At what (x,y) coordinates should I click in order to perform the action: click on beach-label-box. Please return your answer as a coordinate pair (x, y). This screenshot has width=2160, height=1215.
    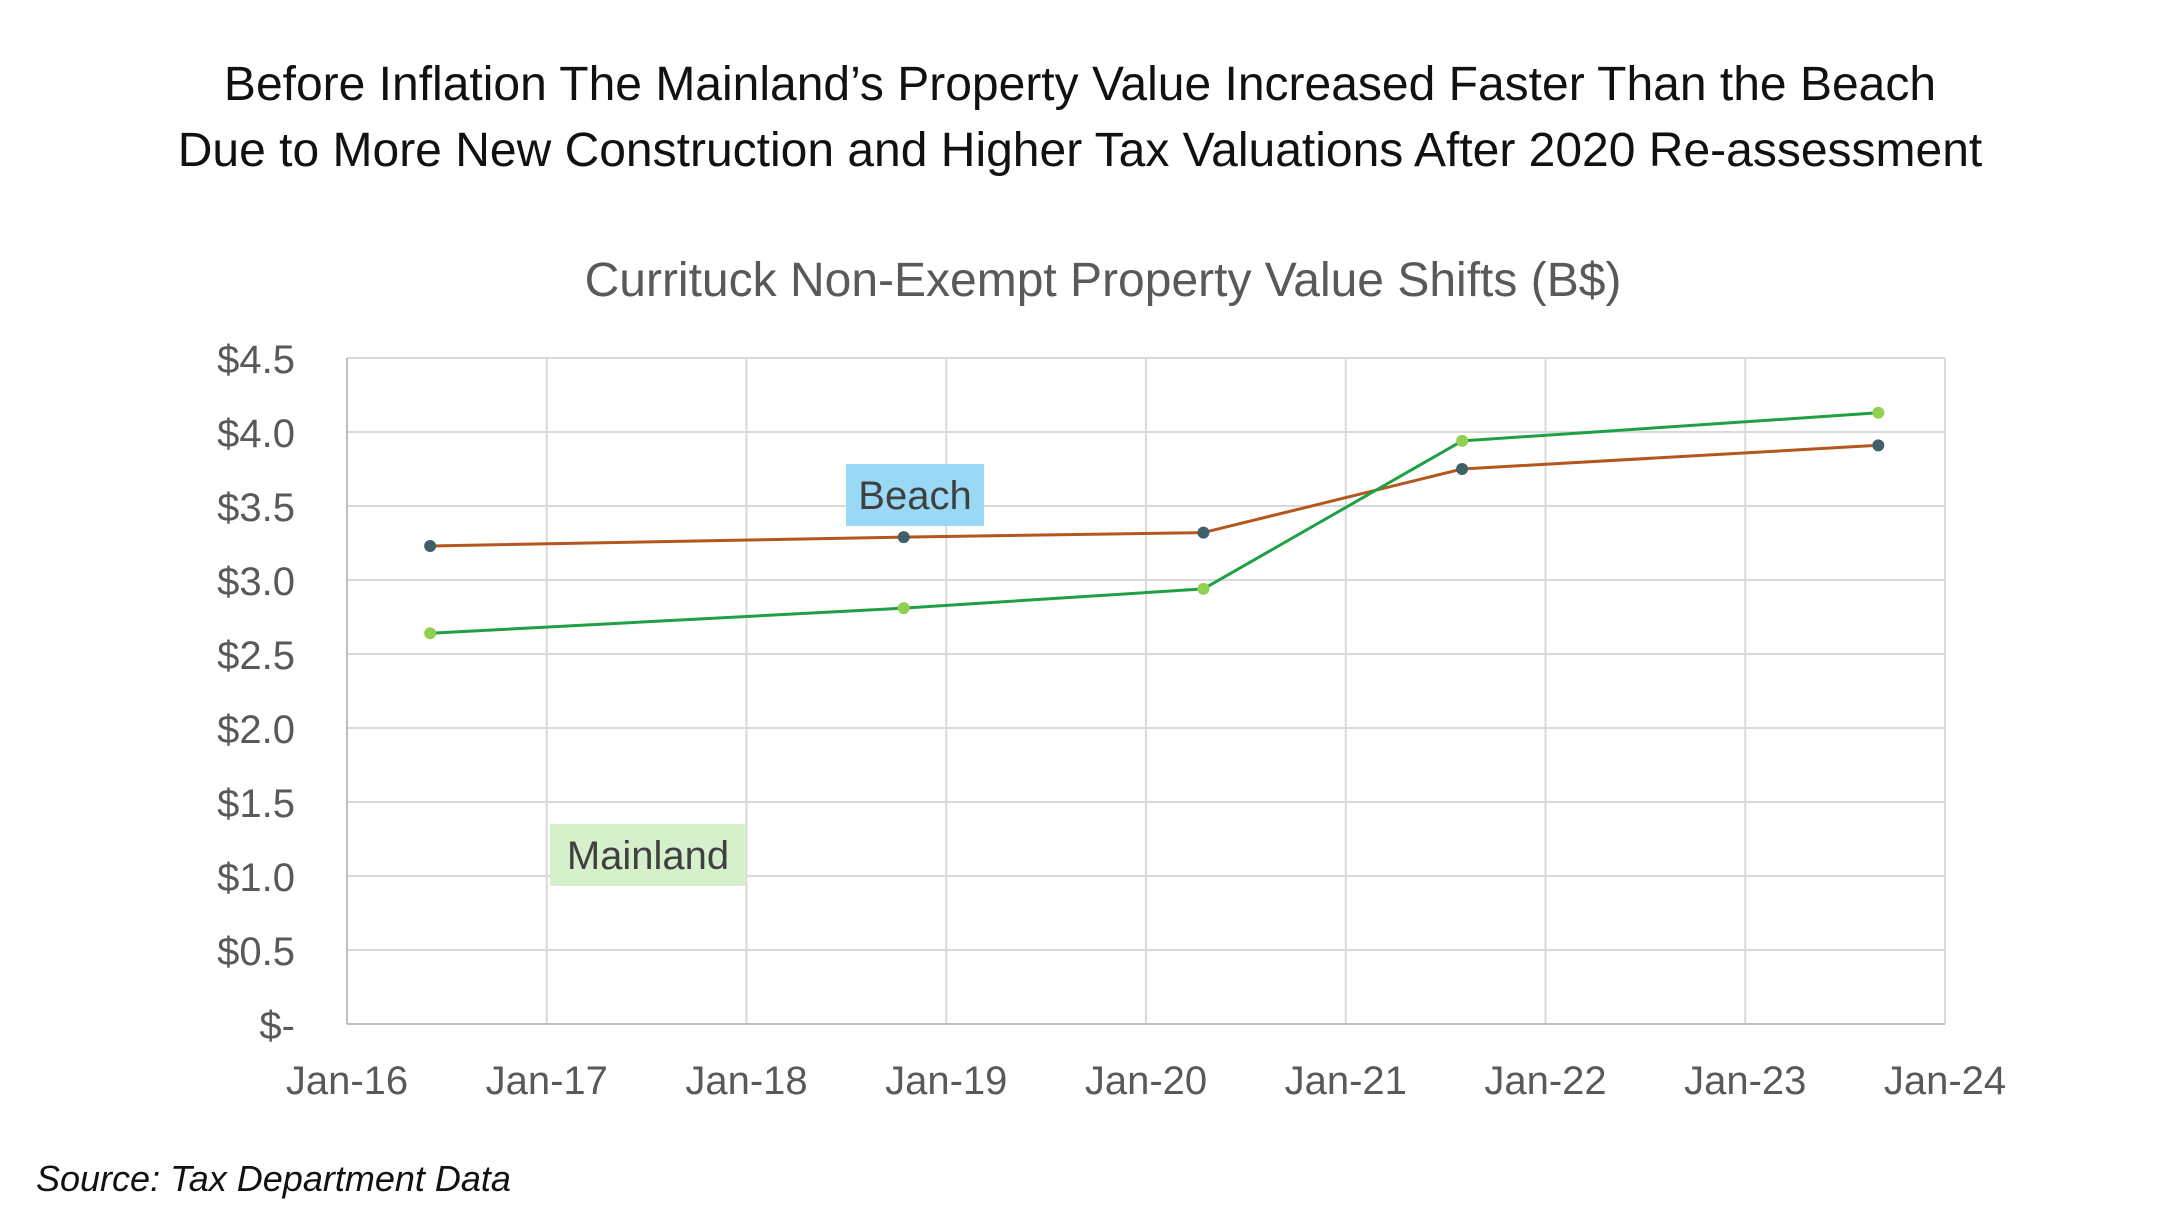
    Looking at the image, I should click on (915, 495).